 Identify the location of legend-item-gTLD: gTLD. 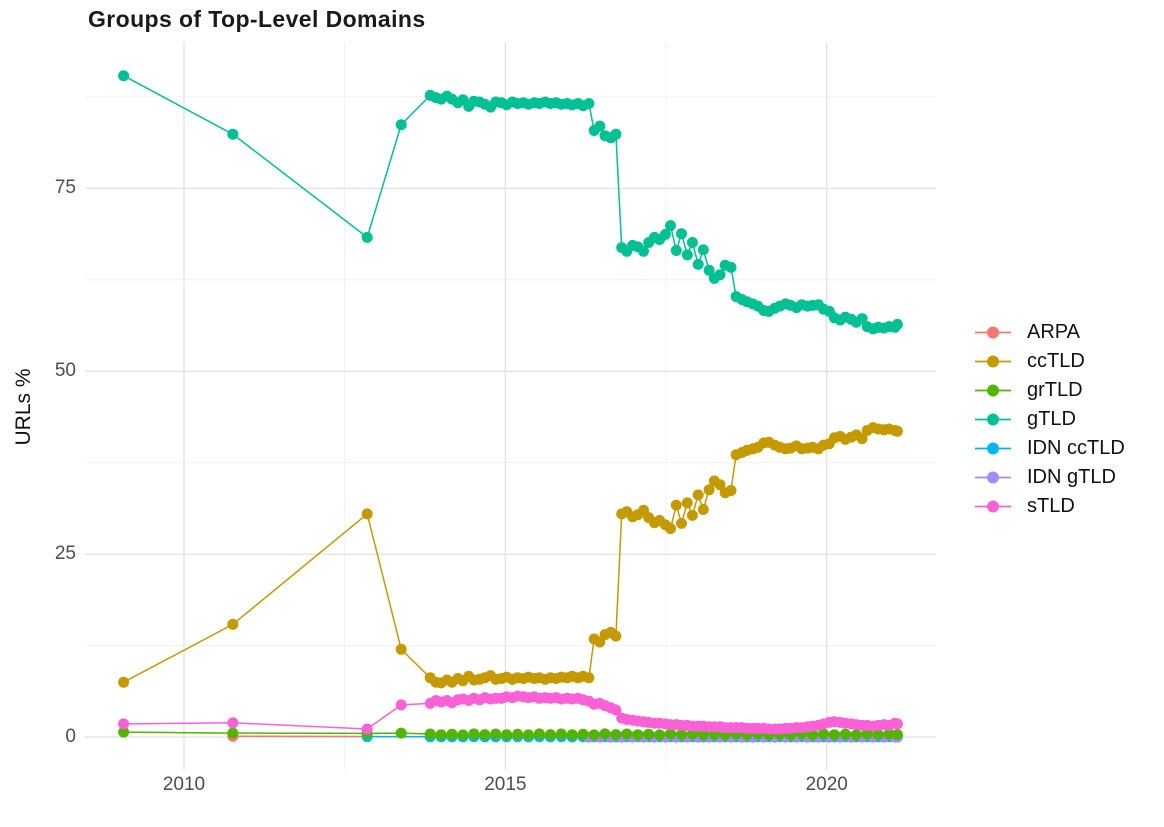
(1050, 419).